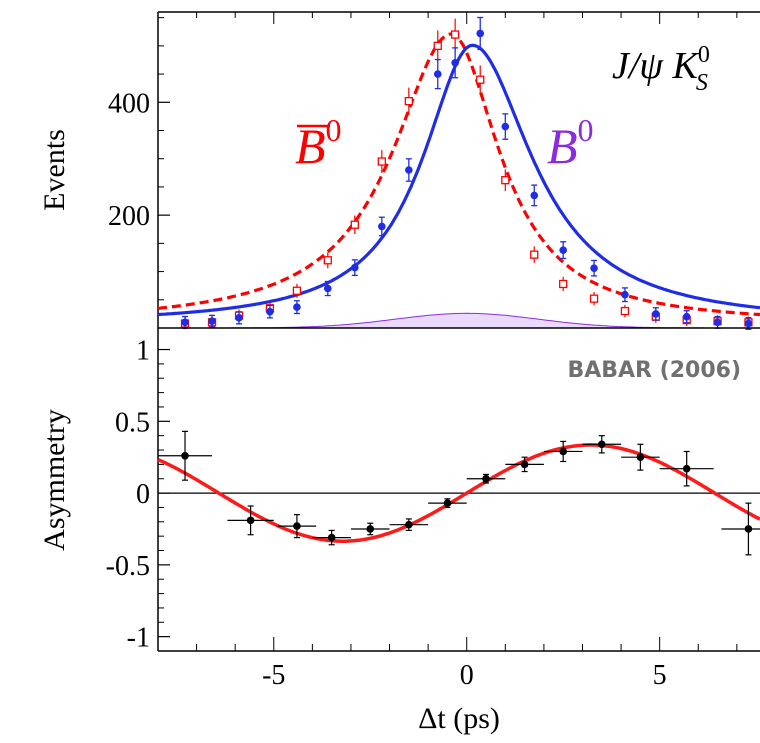  I want to click on bottom-y-tick-label: 0.5, so click(132, 422).